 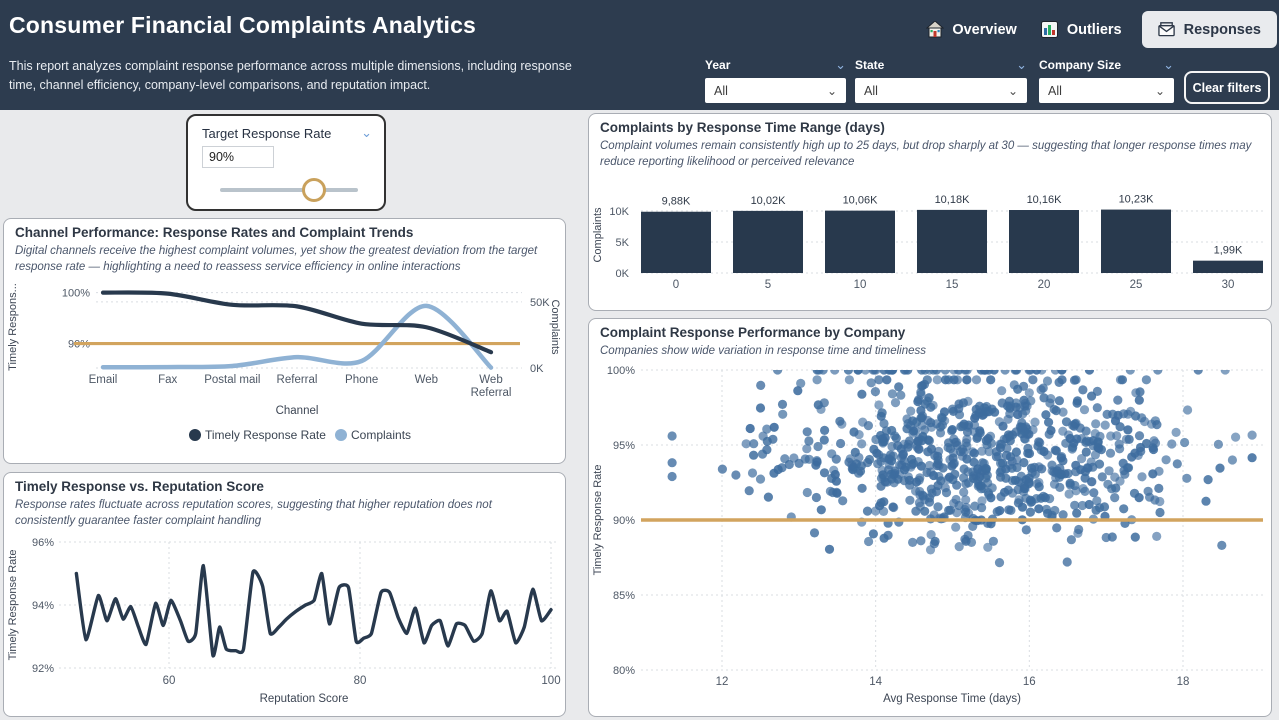 What do you see at coordinates (1106, 90) in the screenshot?
I see `company-size-select: All ⌄` at bounding box center [1106, 90].